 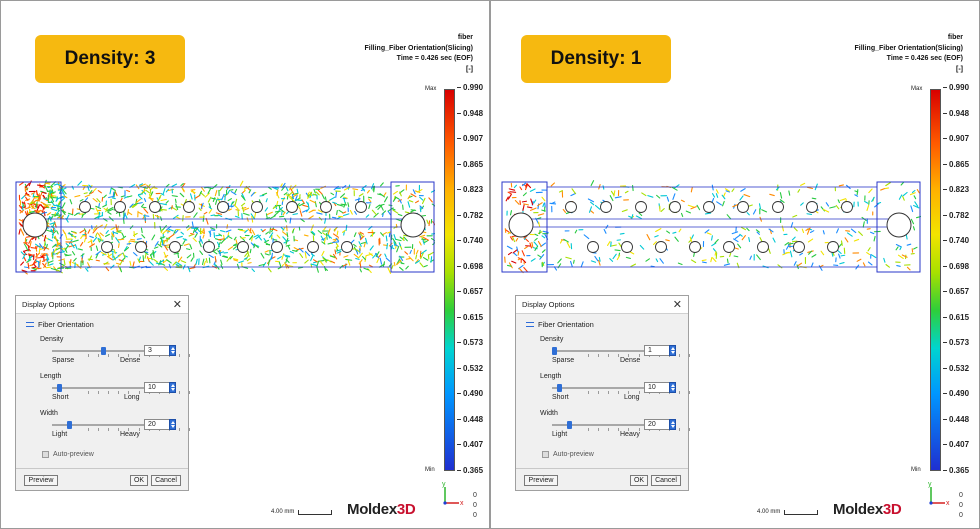 What do you see at coordinates (630, 434) in the screenshot?
I see `width-max-label: Heavy` at bounding box center [630, 434].